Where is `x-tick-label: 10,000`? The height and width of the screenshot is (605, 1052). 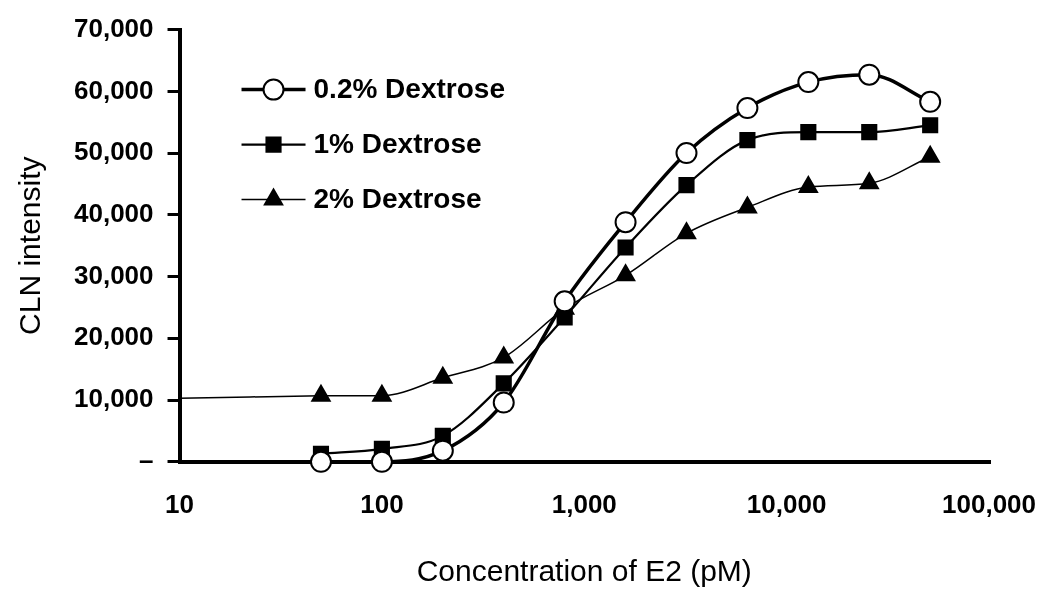 x-tick-label: 10,000 is located at coordinates (786, 503).